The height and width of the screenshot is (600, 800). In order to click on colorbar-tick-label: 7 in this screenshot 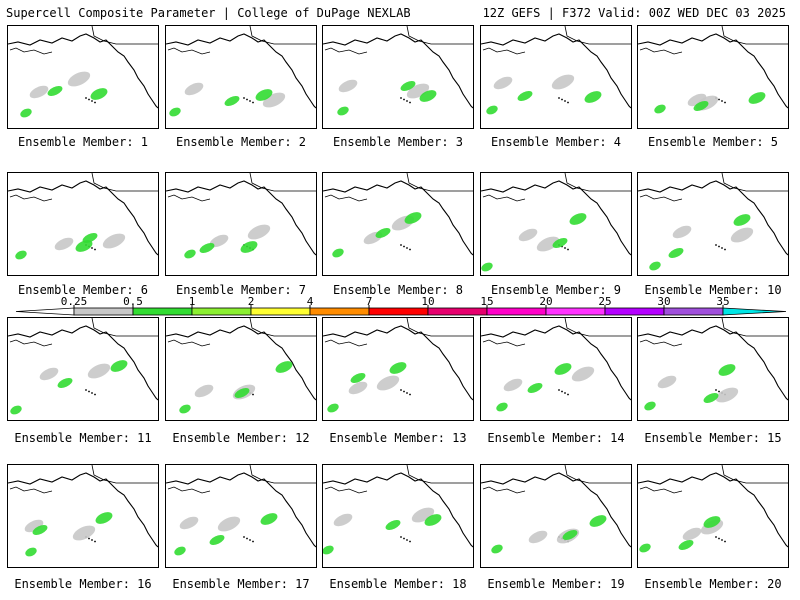, I will do `click(369, 302)`.